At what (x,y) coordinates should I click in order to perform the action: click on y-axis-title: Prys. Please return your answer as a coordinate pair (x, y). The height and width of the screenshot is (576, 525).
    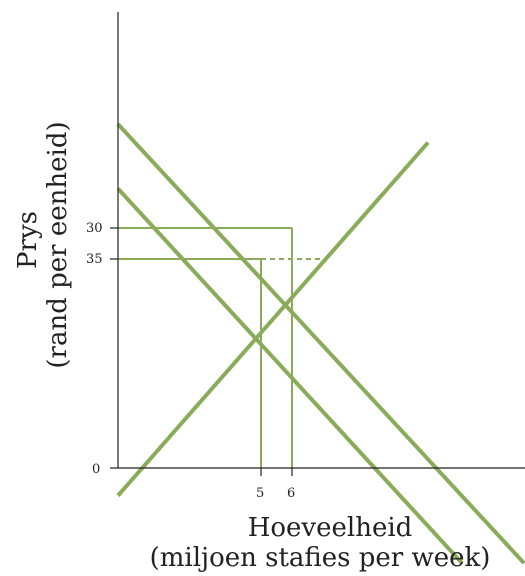
    Looking at the image, I should click on (28, 240).